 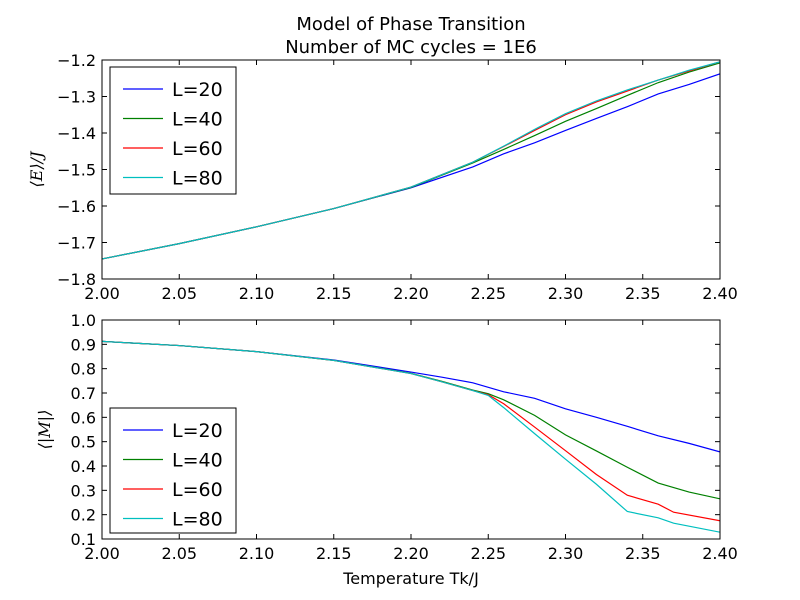 I want to click on y-axis-label: ⟨|M|⟩, so click(x=44, y=430).